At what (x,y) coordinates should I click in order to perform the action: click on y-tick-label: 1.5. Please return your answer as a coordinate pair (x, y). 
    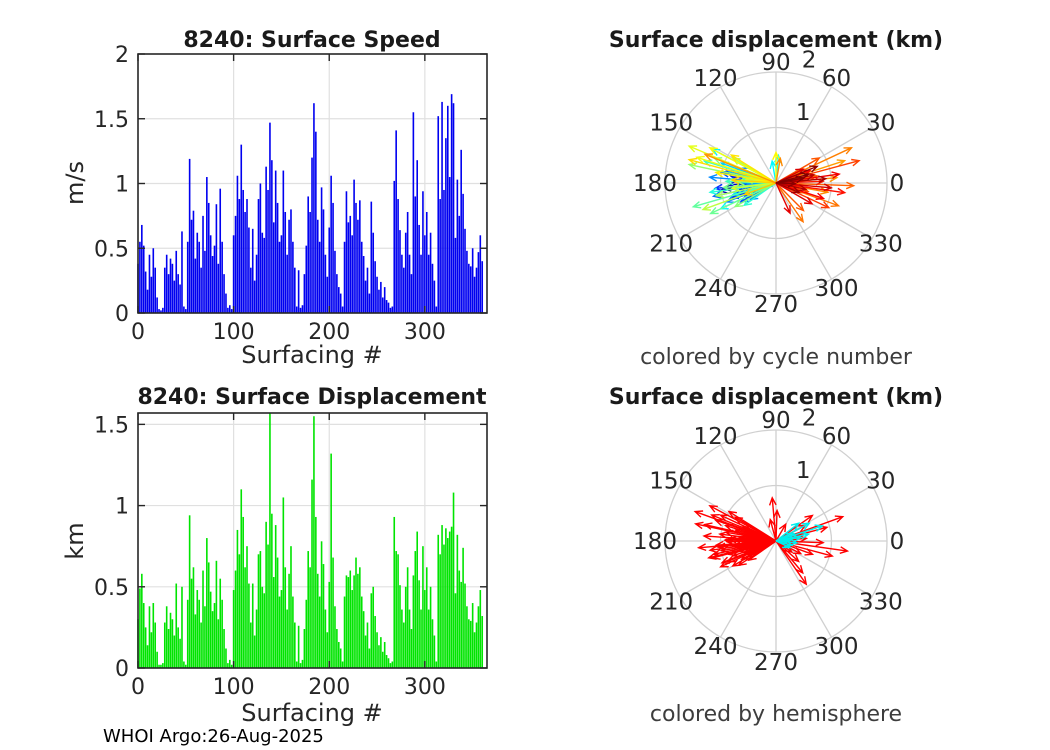
    Looking at the image, I should click on (111, 425).